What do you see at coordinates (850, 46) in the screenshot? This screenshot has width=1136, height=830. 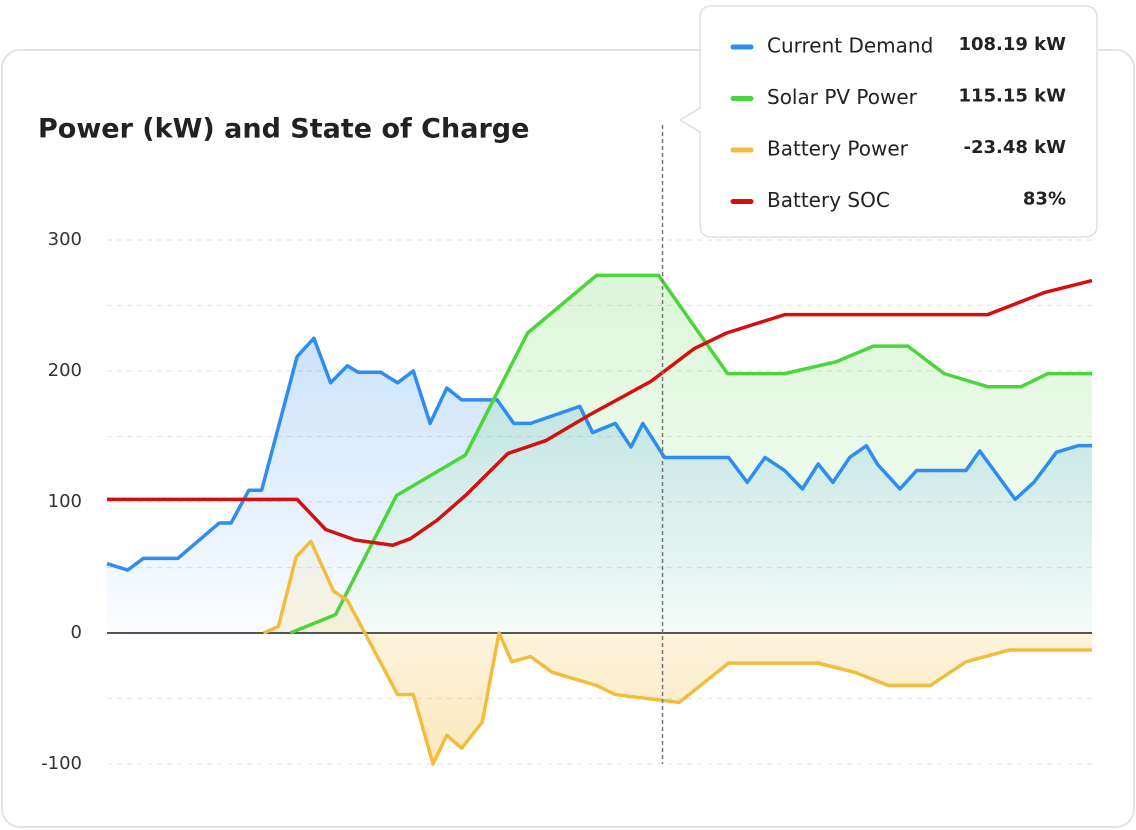 I see `legend-label: Current Demand` at bounding box center [850, 46].